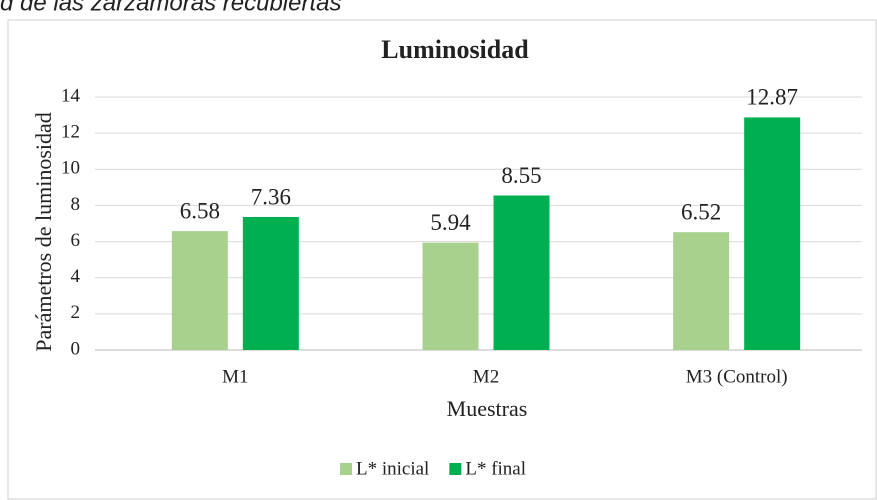 This screenshot has width=877, height=500. Describe the element at coordinates (495, 468) in the screenshot. I see `legend-label: L* final` at that location.